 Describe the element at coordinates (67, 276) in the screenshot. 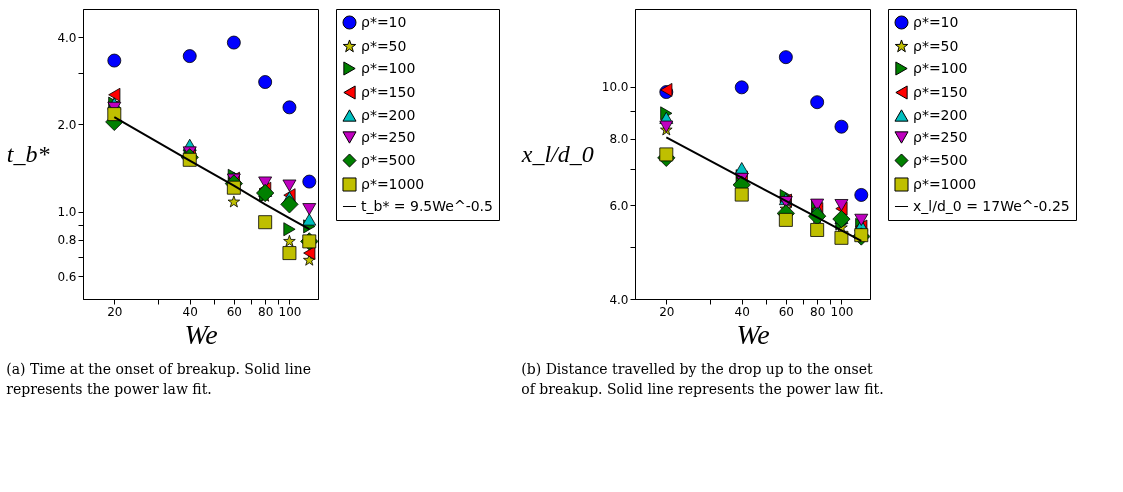

I see `y-tick-label: 0.6` at that location.